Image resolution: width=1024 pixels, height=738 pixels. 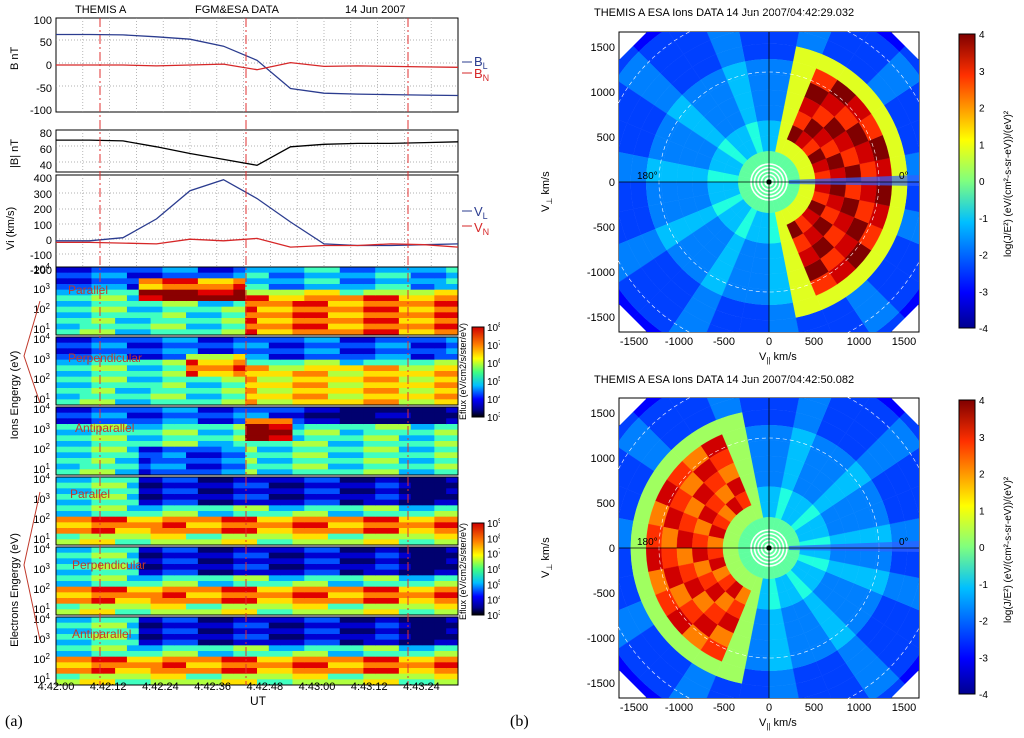 I want to click on panel-b: B nT 100 50 0 -50 -100 BL BN, so click(x=249, y=66).